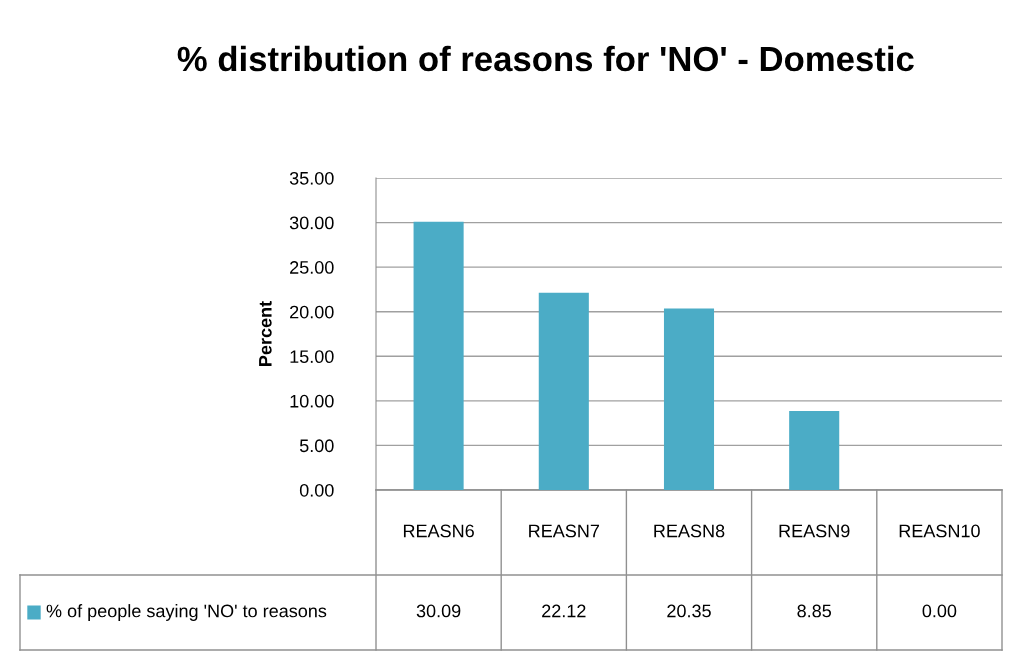 The height and width of the screenshot is (656, 1024). What do you see at coordinates (265, 333) in the screenshot?
I see `y-axis-title: Percent` at bounding box center [265, 333].